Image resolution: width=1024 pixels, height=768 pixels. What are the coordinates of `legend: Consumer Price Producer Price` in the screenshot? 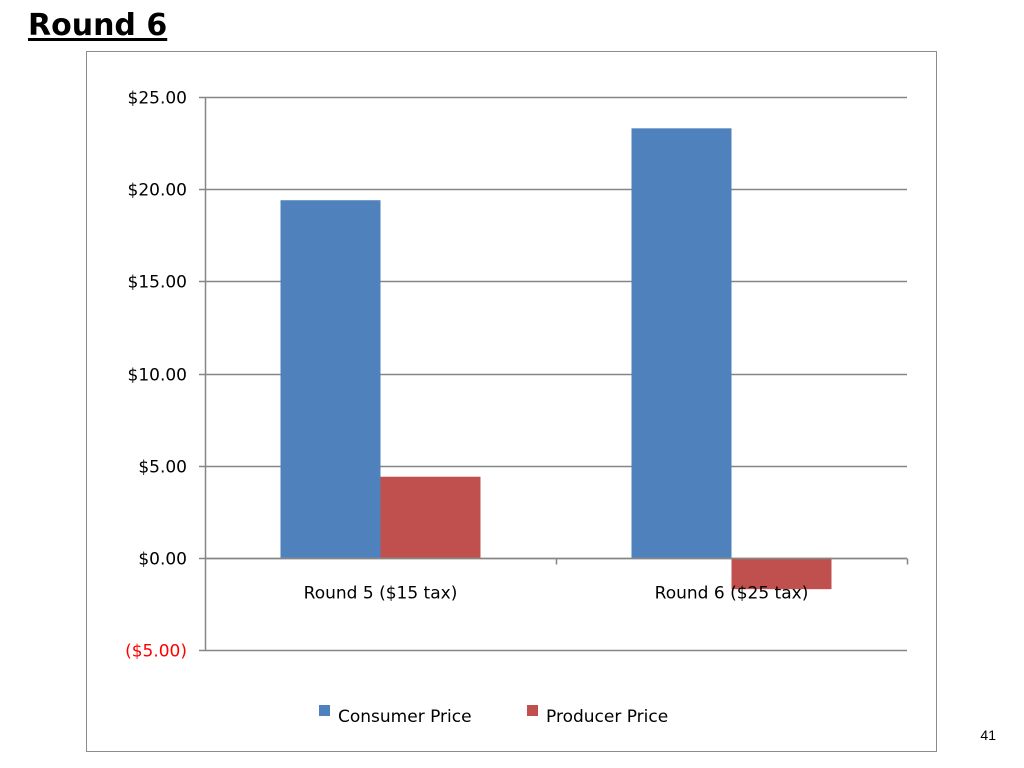 It's located at (493, 716).